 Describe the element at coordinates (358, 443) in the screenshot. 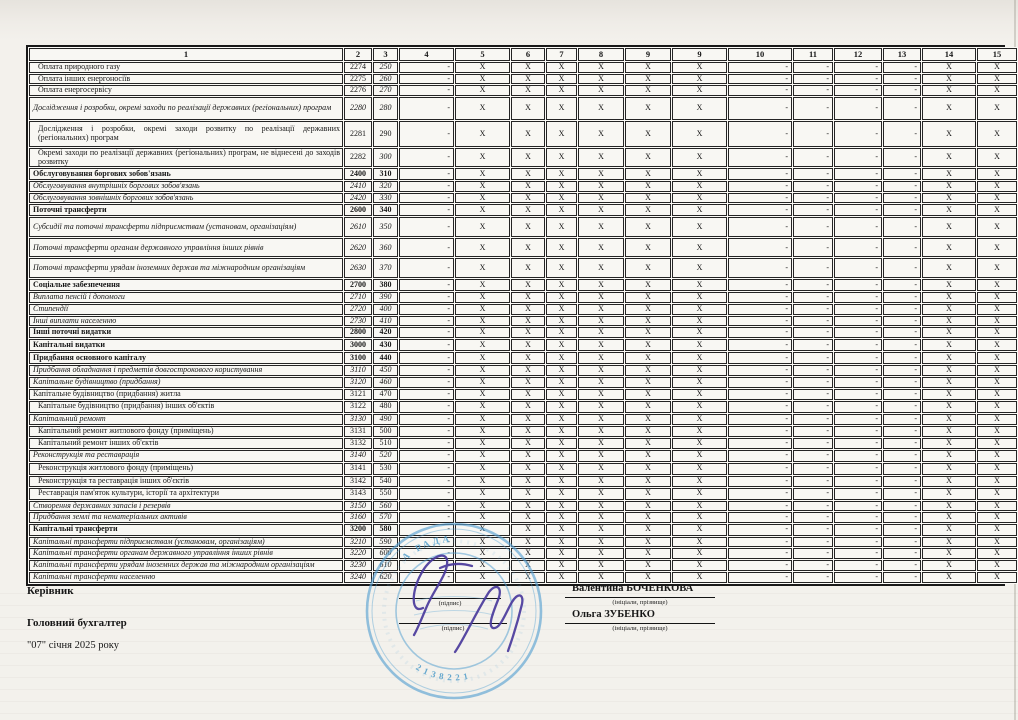

I see `row-code: 3132` at that location.